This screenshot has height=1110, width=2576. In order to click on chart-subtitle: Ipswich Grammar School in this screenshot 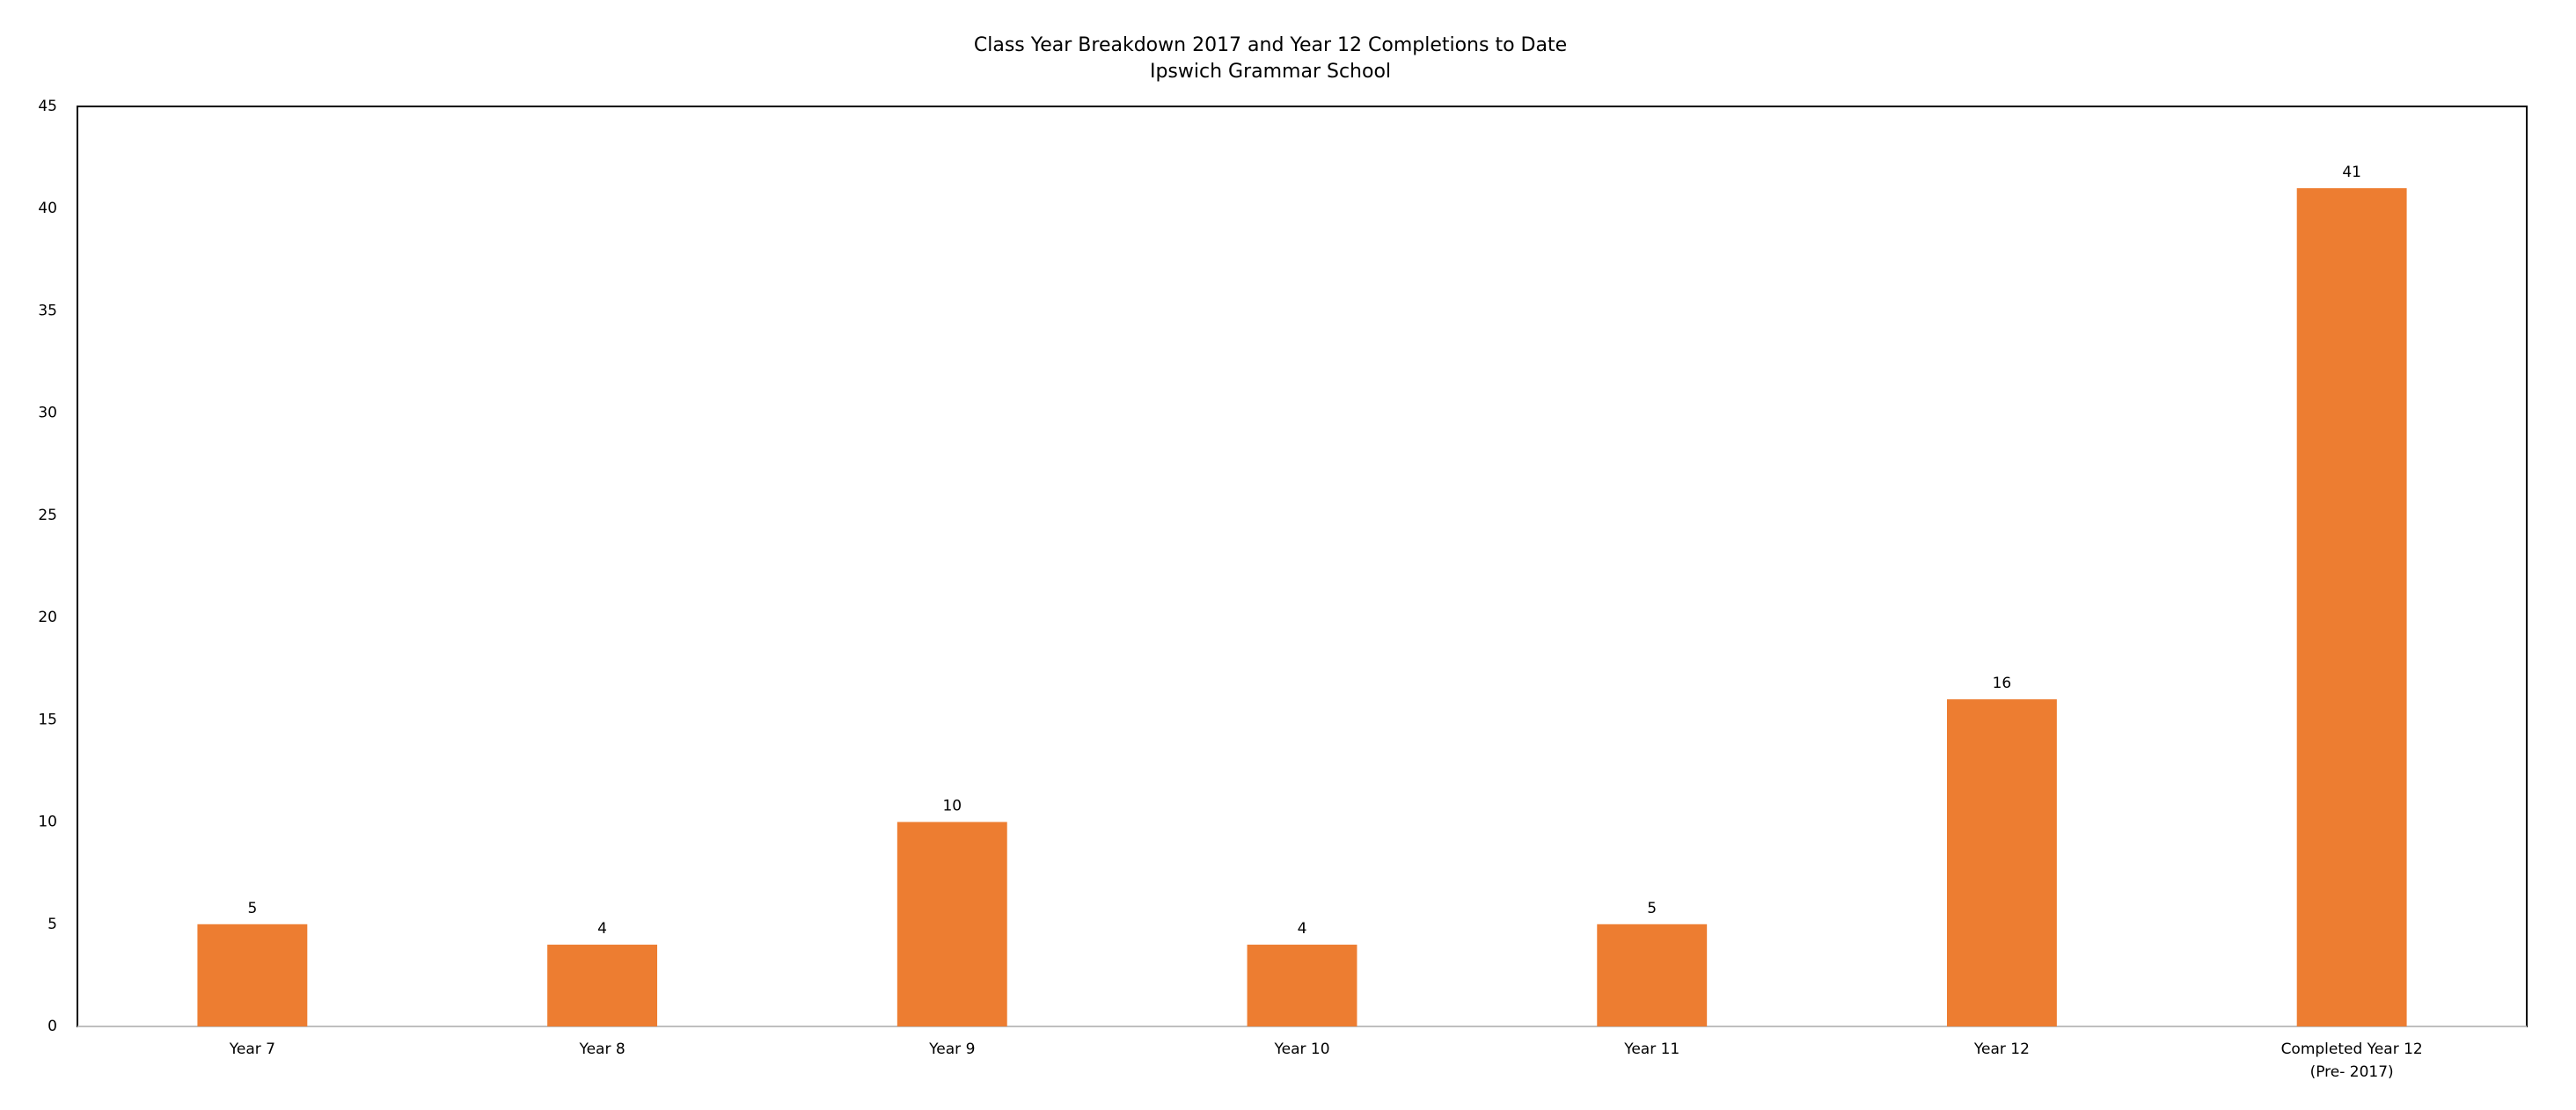, I will do `click(1270, 72)`.